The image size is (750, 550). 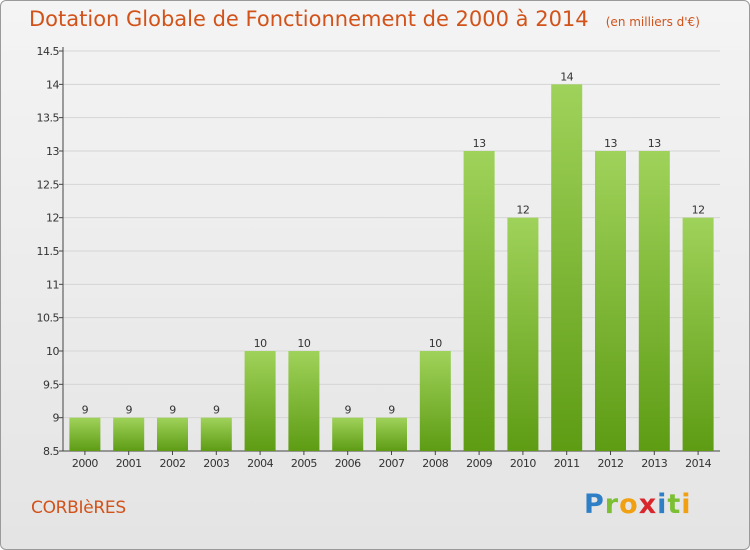 I want to click on commune-name: CORBIèRES, so click(x=78, y=508).